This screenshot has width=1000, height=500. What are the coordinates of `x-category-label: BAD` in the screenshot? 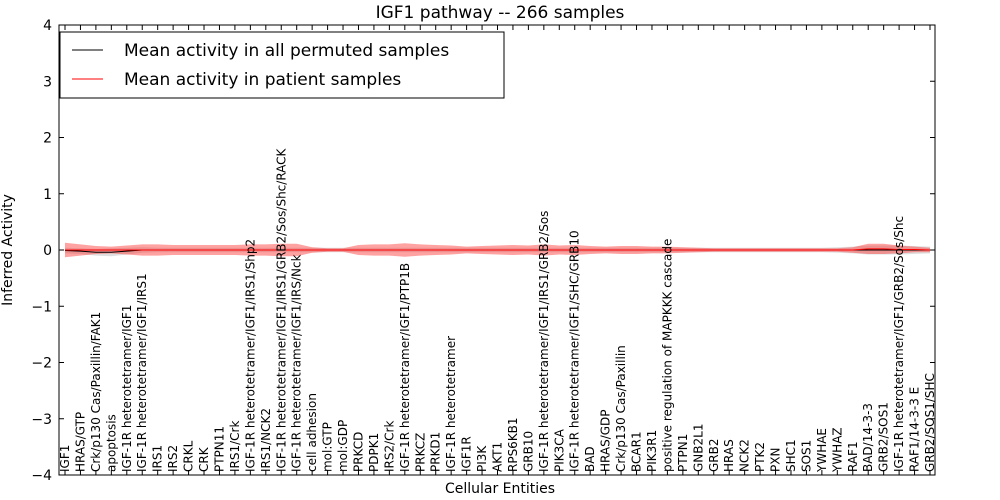 It's located at (590, 459).